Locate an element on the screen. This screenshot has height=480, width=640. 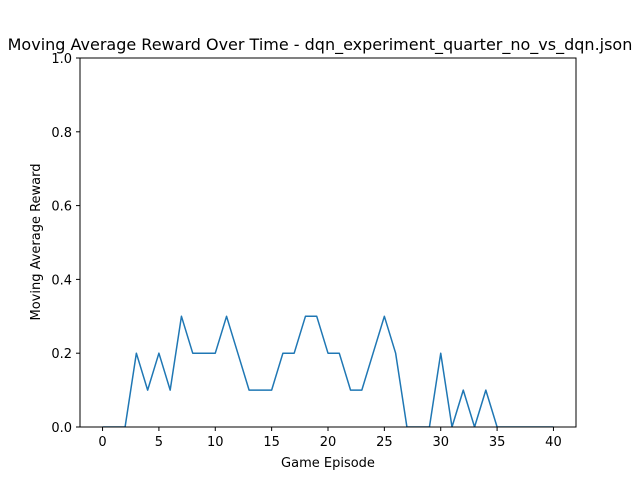
x-tick-label: 35 is located at coordinates (497, 442).